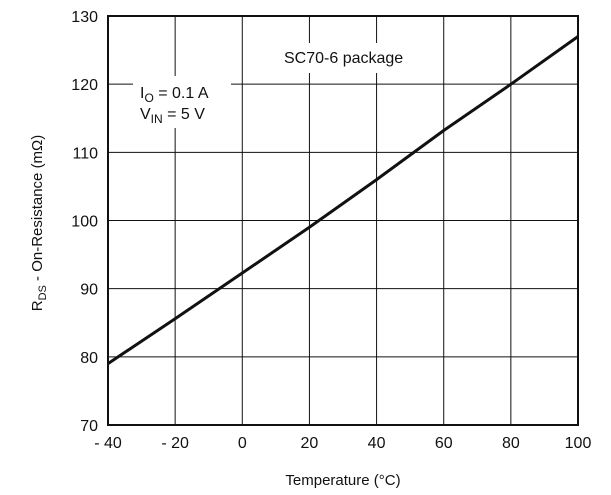  I want to click on x-tick-label: 0, so click(242, 443).